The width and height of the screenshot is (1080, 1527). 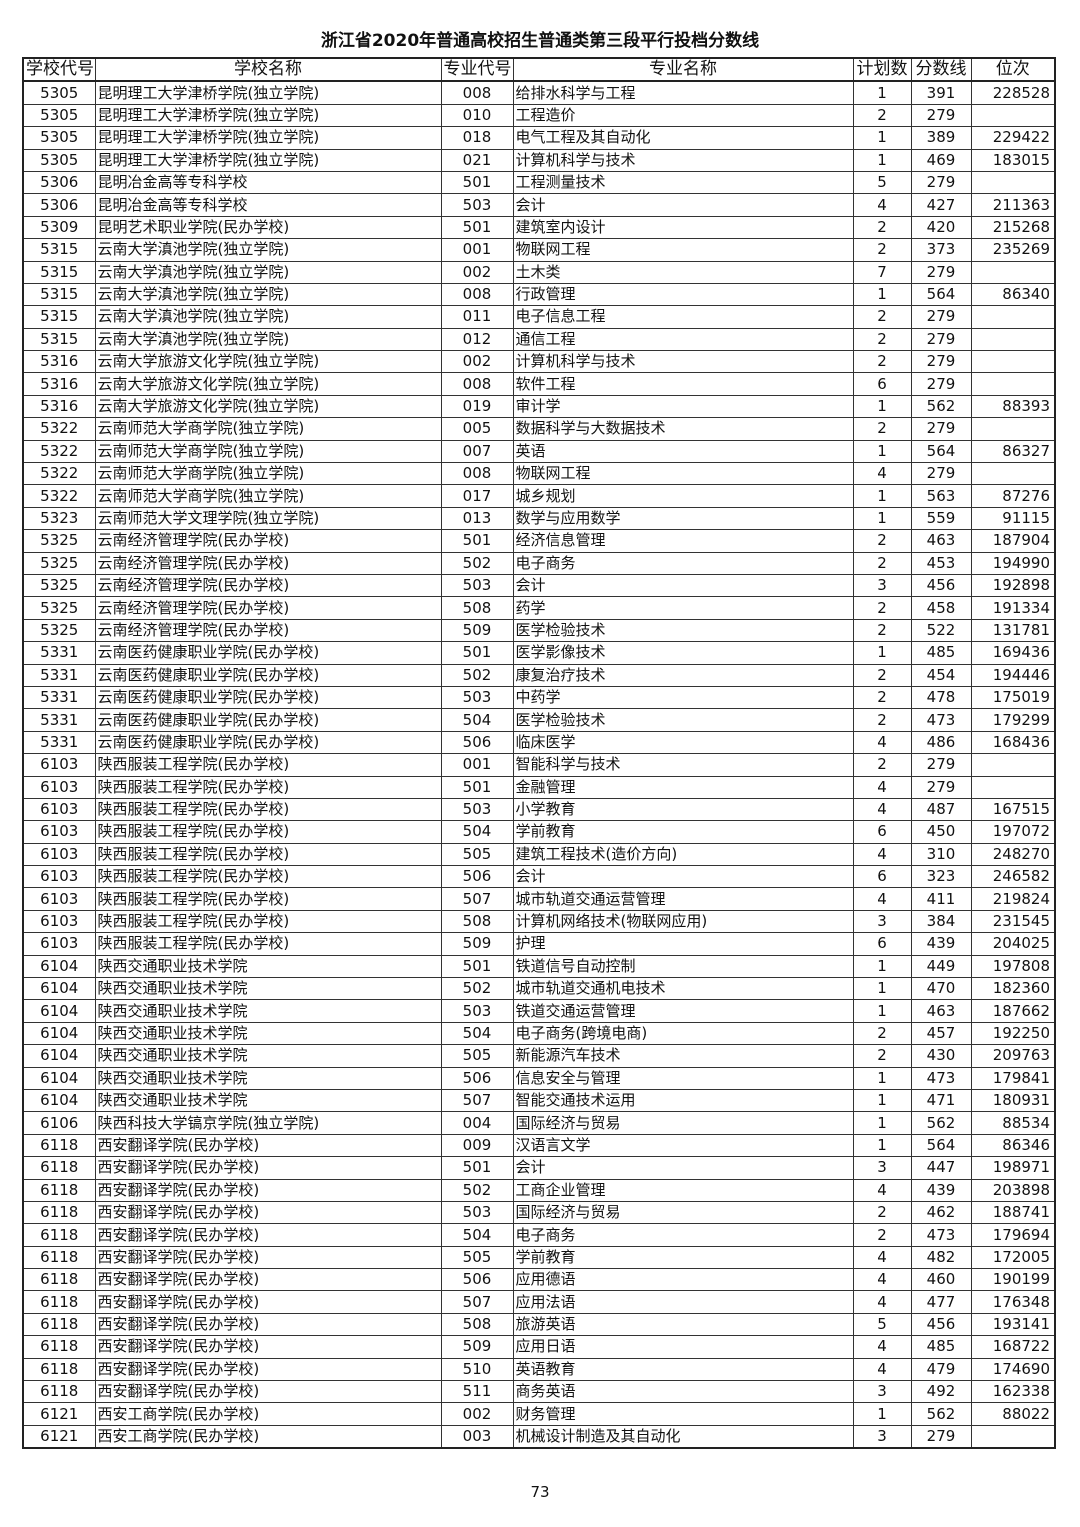 I want to click on cell-score-line: 522, so click(x=941, y=630).